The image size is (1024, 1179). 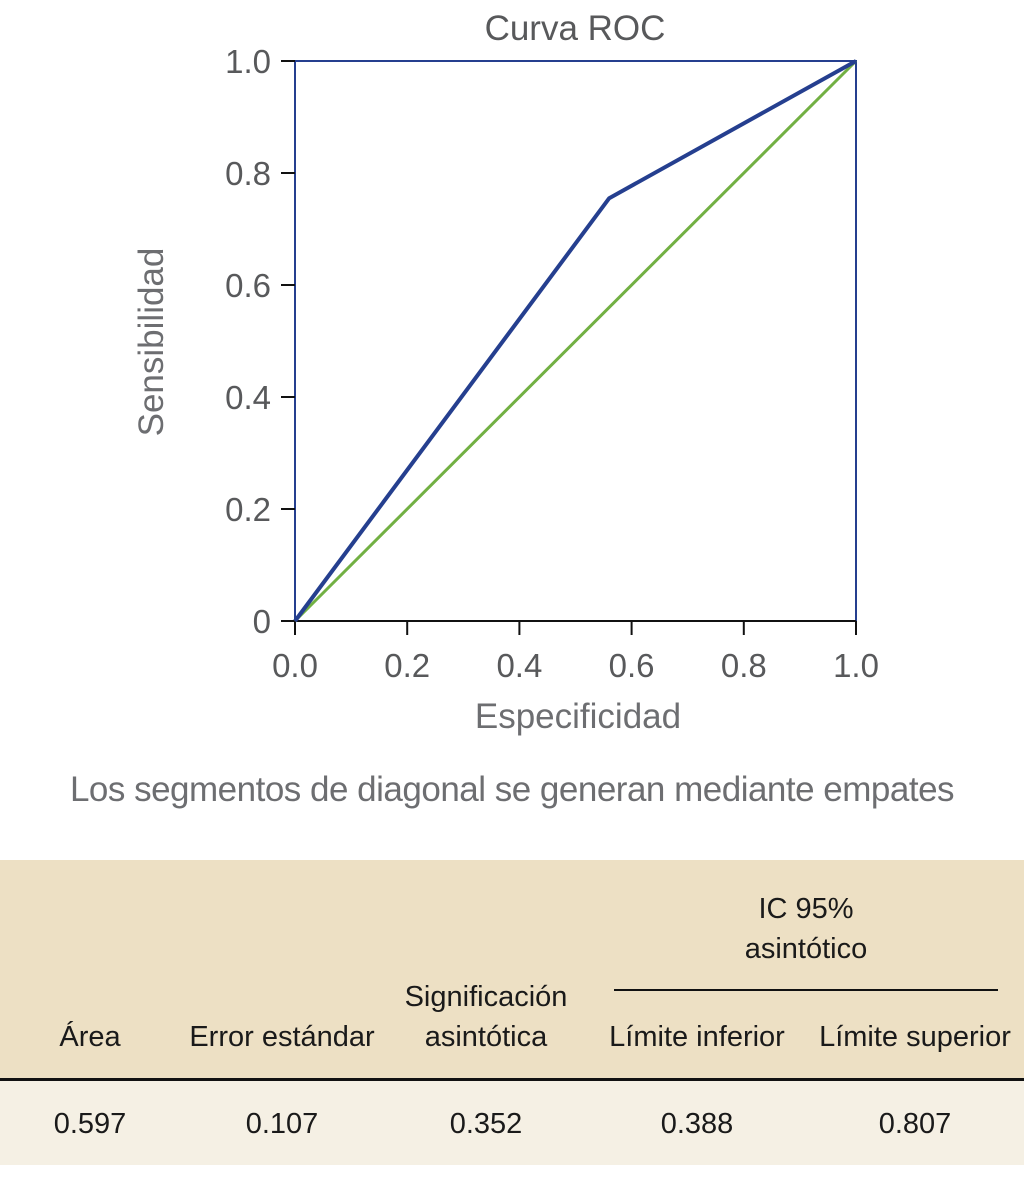 What do you see at coordinates (486, 1037) in the screenshot?
I see `header-significance-line2: asintótica` at bounding box center [486, 1037].